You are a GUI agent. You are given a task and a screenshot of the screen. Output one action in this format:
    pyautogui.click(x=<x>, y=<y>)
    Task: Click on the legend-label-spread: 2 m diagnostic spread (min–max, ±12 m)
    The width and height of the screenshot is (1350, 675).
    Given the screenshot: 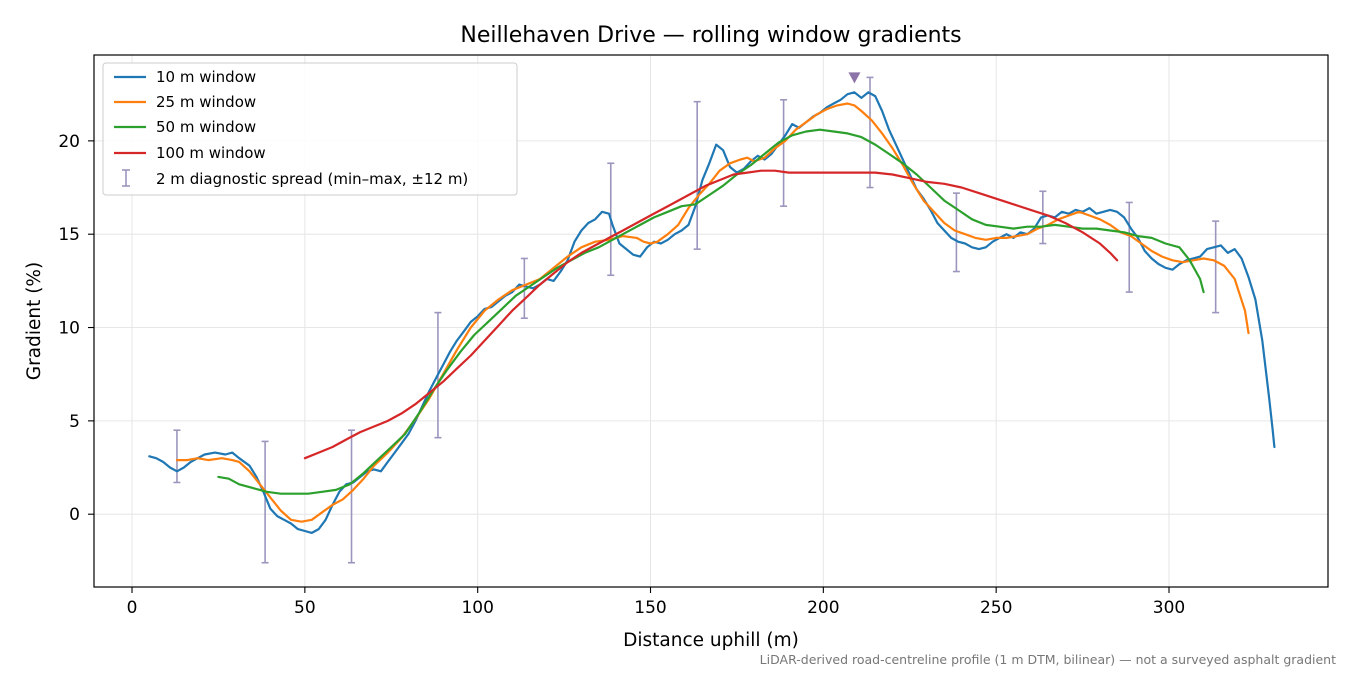 What is the action you would take?
    pyautogui.click(x=312, y=179)
    